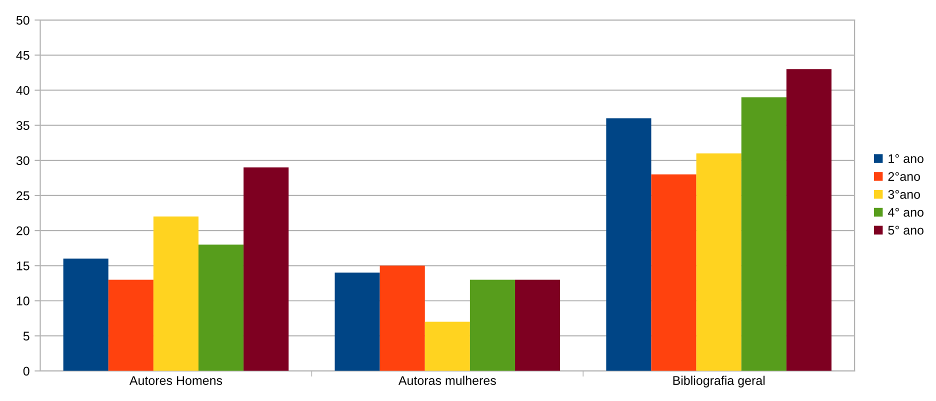 Image resolution: width=936 pixels, height=401 pixels. I want to click on legend-label: 4° ano, so click(906, 212).